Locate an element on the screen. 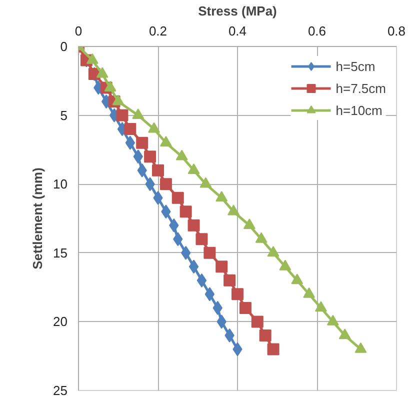  x-tick-label: 0 is located at coordinates (78, 31).